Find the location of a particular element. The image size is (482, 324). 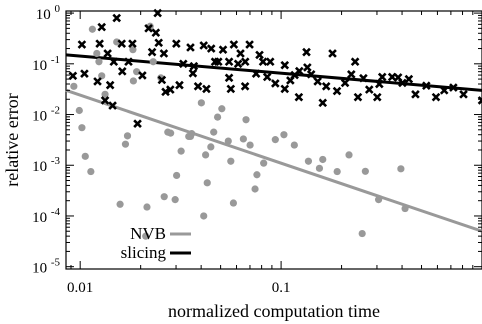

y-tick-exponent: -1 is located at coordinates (55, 60).